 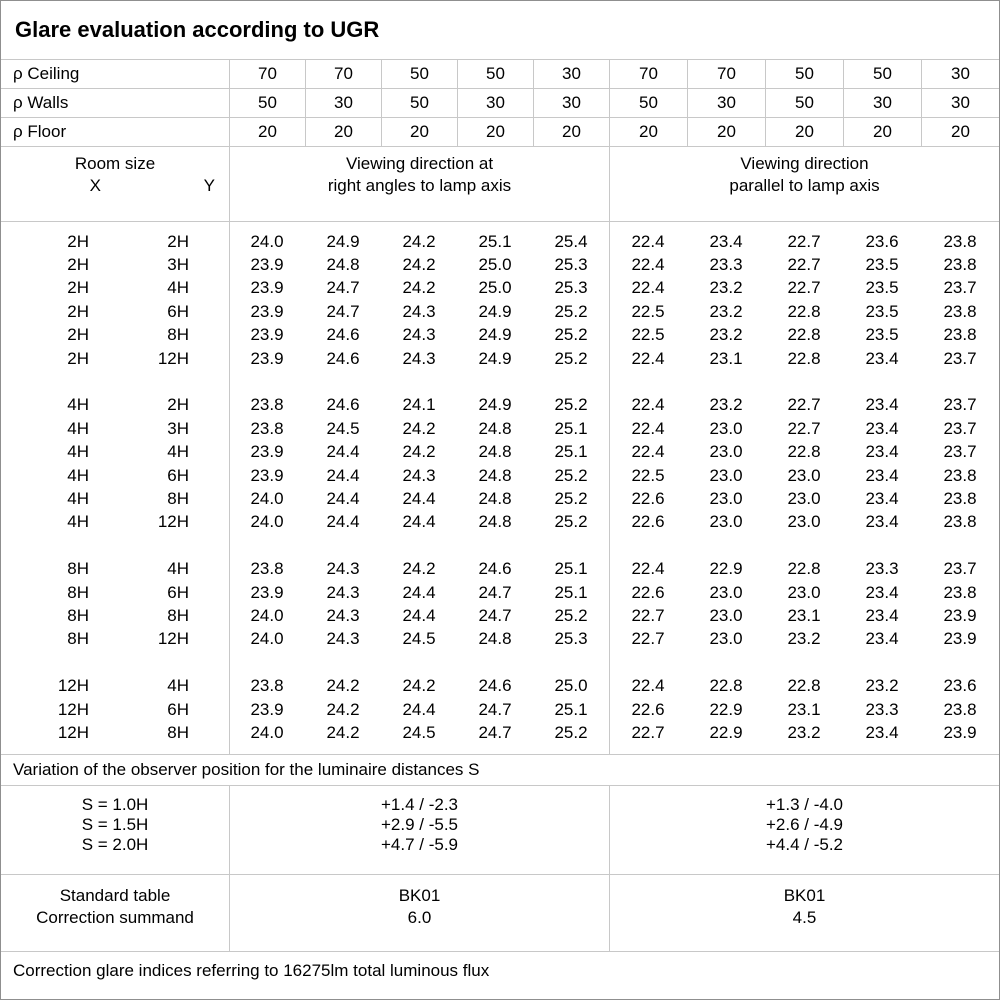 I want to click on room-y-cell: 2H, so click(x=178, y=241).